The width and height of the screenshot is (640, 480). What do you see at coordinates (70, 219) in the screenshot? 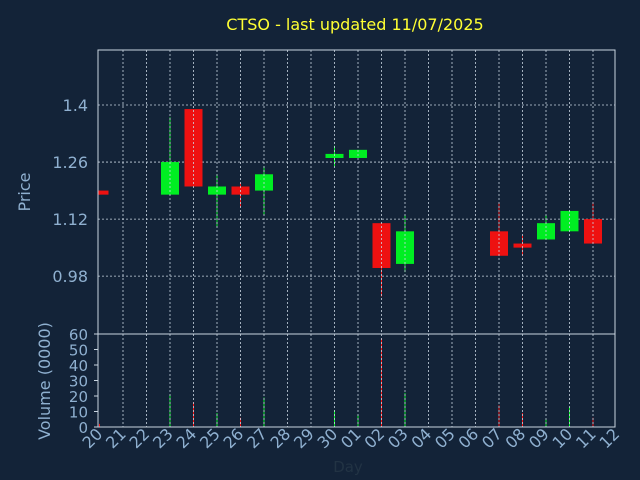
I see `y-tick-label: 1.12` at bounding box center [70, 219].